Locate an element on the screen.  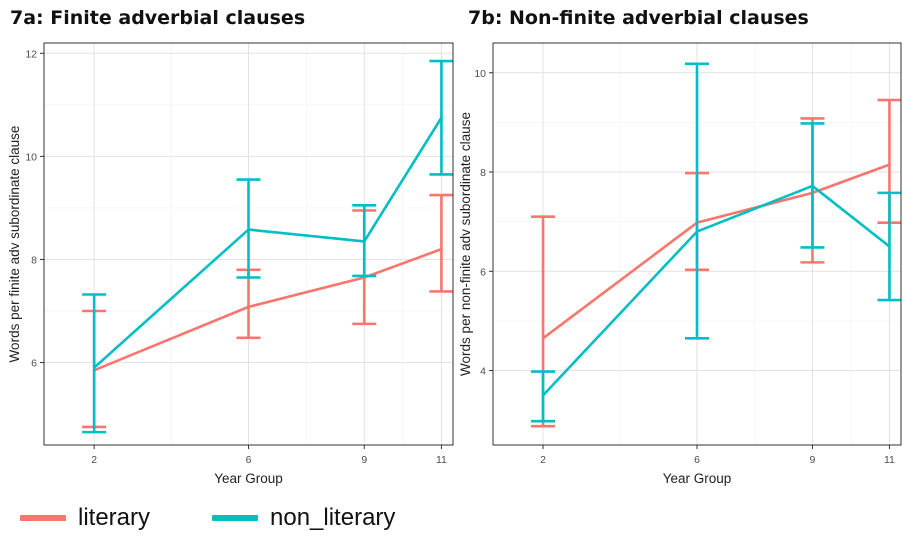
legend-swatch-non-literary is located at coordinates (235, 518).